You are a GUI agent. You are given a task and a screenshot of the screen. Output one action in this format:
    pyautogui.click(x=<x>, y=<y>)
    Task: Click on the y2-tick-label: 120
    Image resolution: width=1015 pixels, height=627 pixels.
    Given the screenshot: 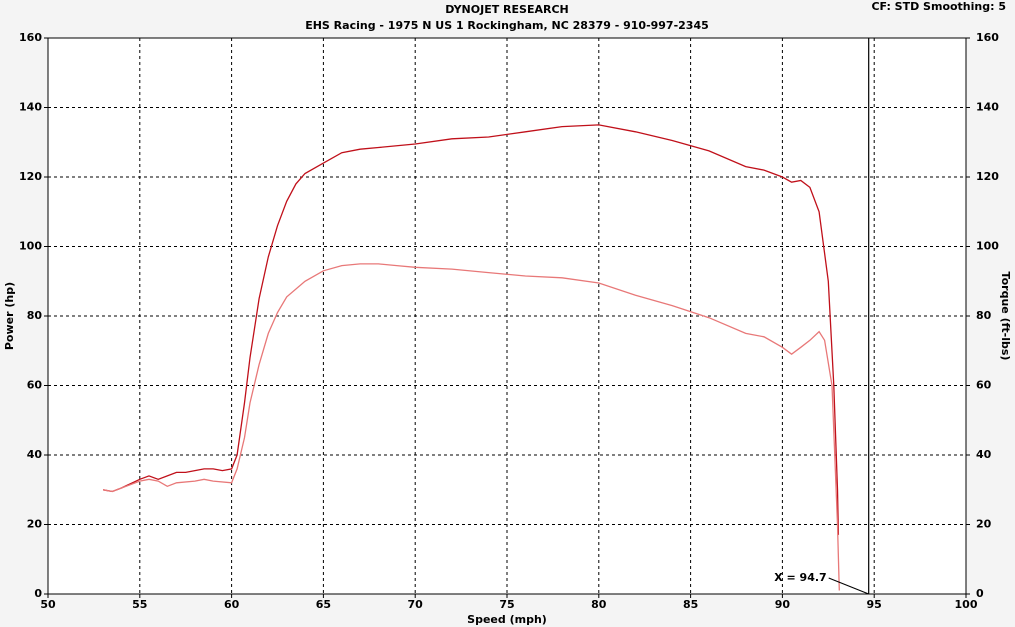 What is the action you would take?
    pyautogui.click(x=987, y=176)
    